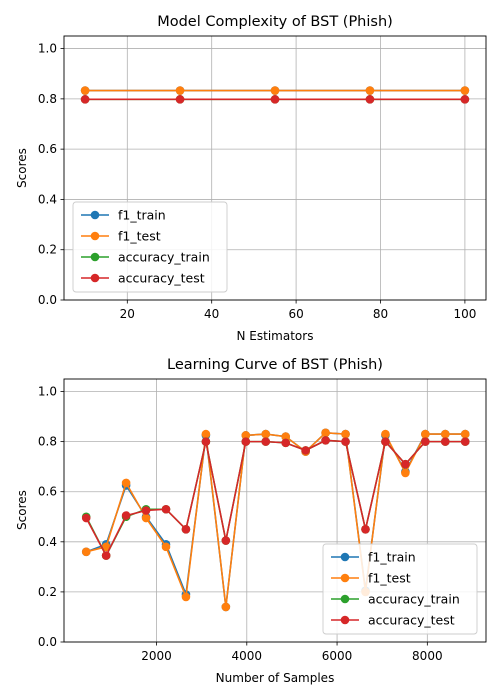 The image size is (500, 700). What do you see at coordinates (211, 314) in the screenshot?
I see `x-tick-label: 40` at bounding box center [211, 314].